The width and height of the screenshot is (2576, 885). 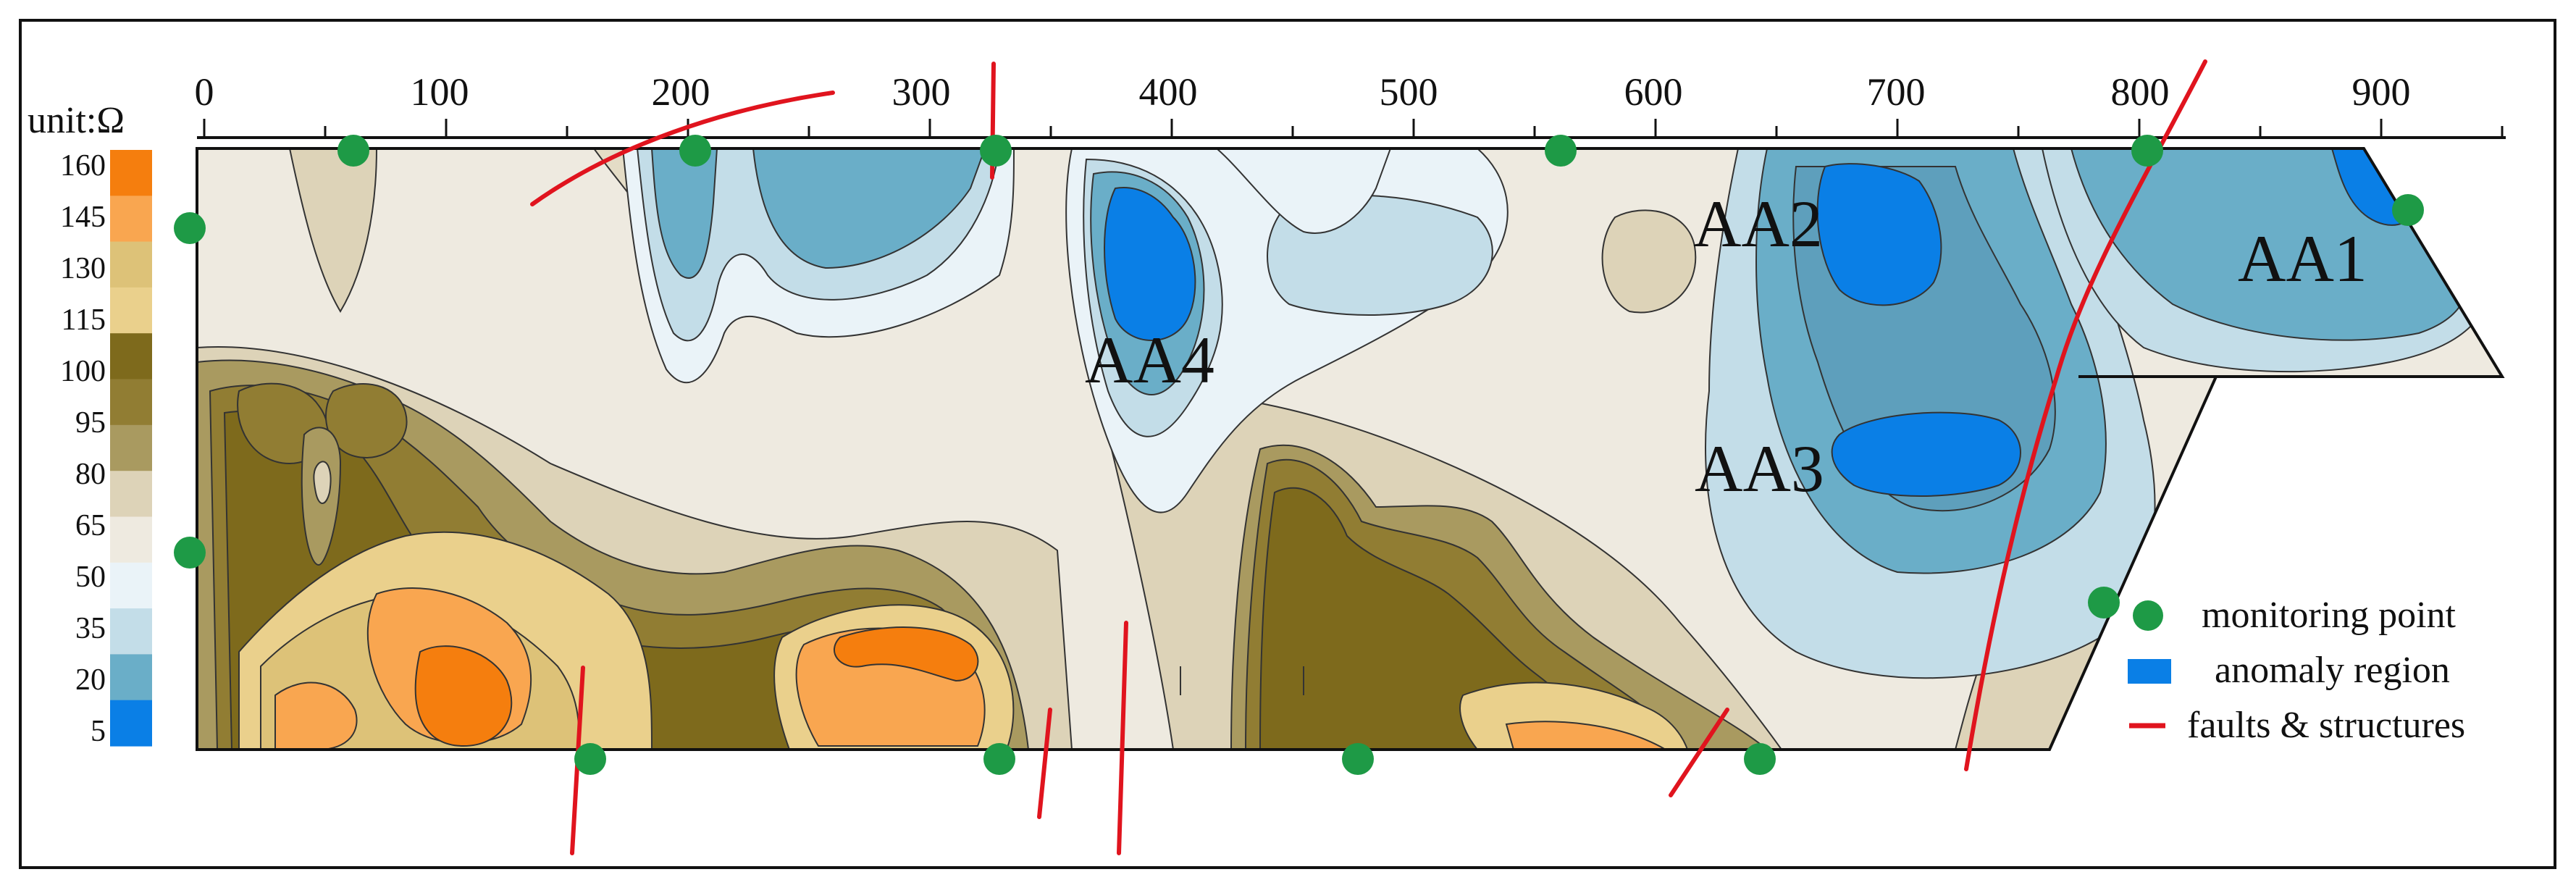 I want to click on x-tick-label: 200, so click(x=681, y=92).